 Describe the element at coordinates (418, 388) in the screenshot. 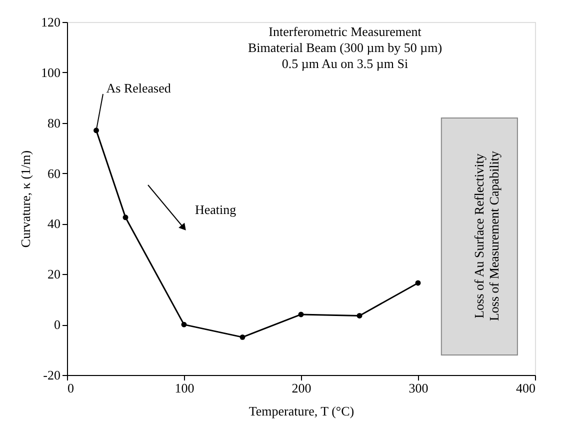

I see `x-tick-label: 300` at that location.